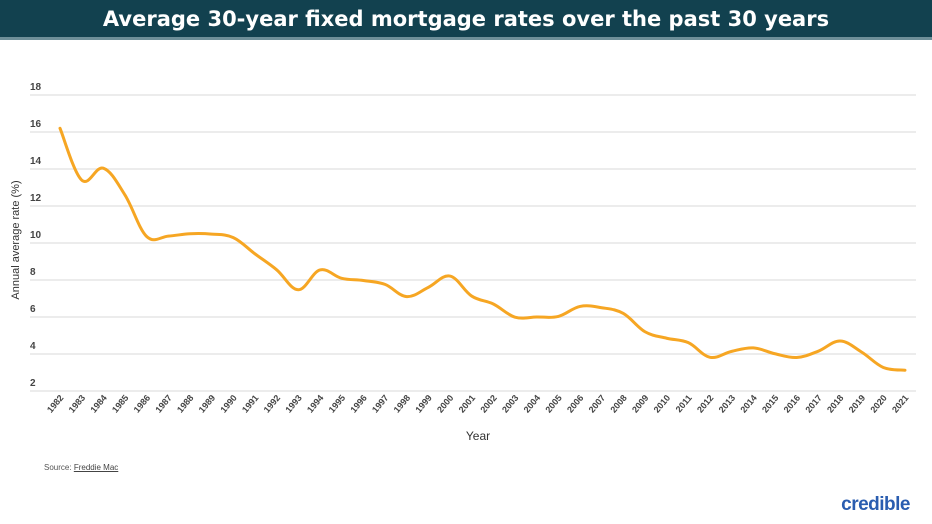  I want to click on x-tick-label: 1982, so click(55, 404).